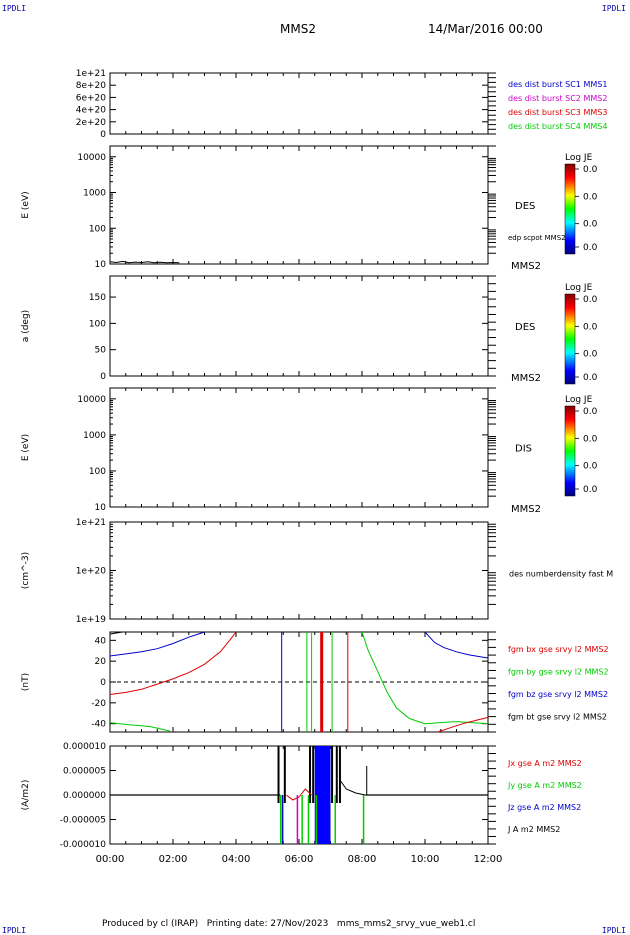 The height and width of the screenshot is (935, 630). What do you see at coordinates (101, 641) in the screenshot?
I see `y-tick-label: 40` at bounding box center [101, 641].